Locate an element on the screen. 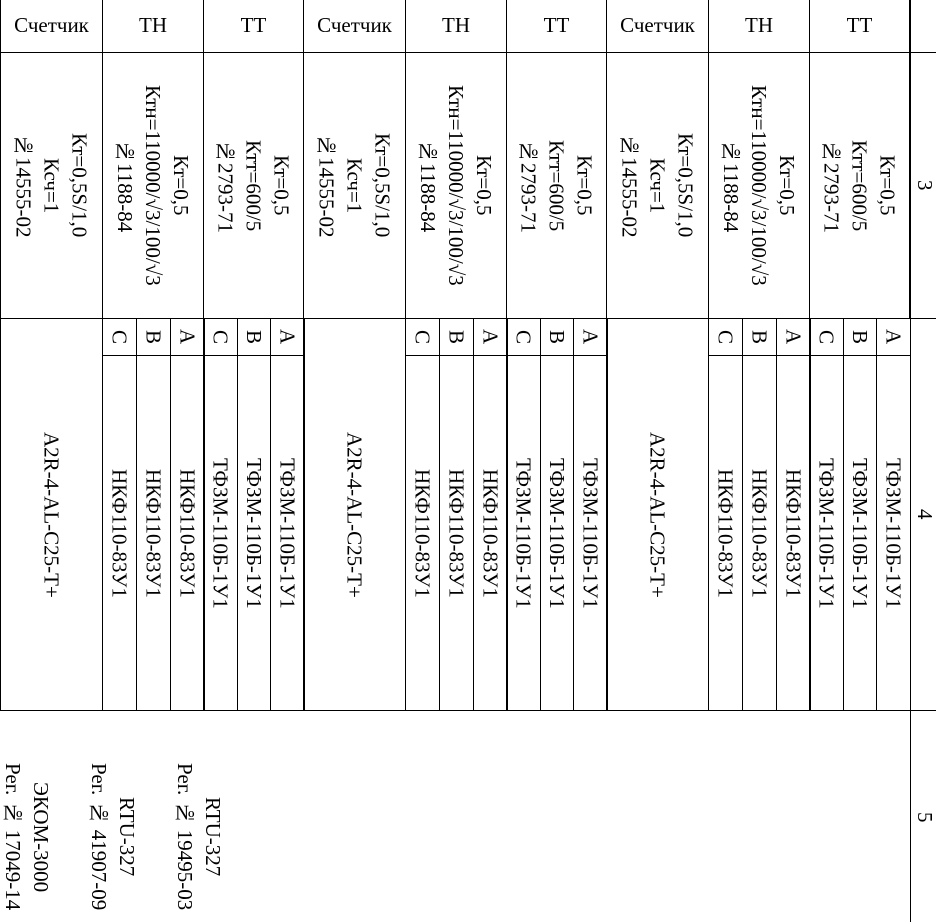  header-cell: Счетчик is located at coordinates (51, 26).